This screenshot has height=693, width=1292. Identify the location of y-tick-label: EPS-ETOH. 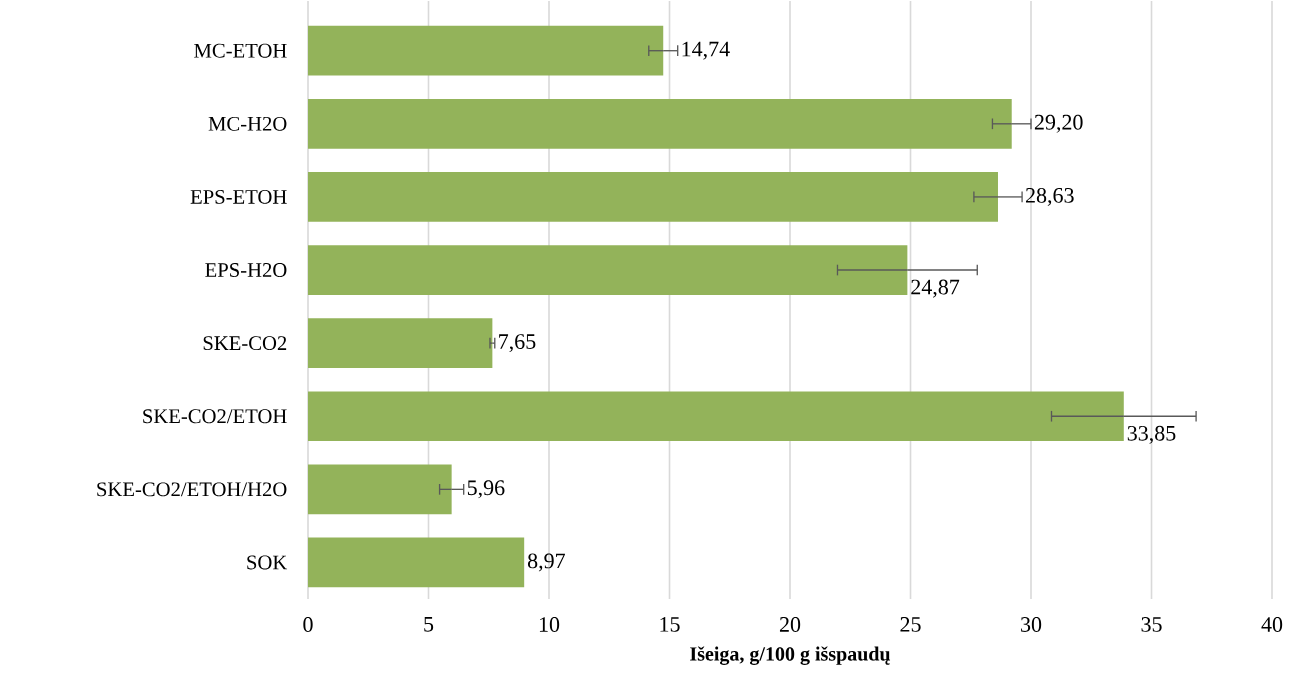
(238, 196).